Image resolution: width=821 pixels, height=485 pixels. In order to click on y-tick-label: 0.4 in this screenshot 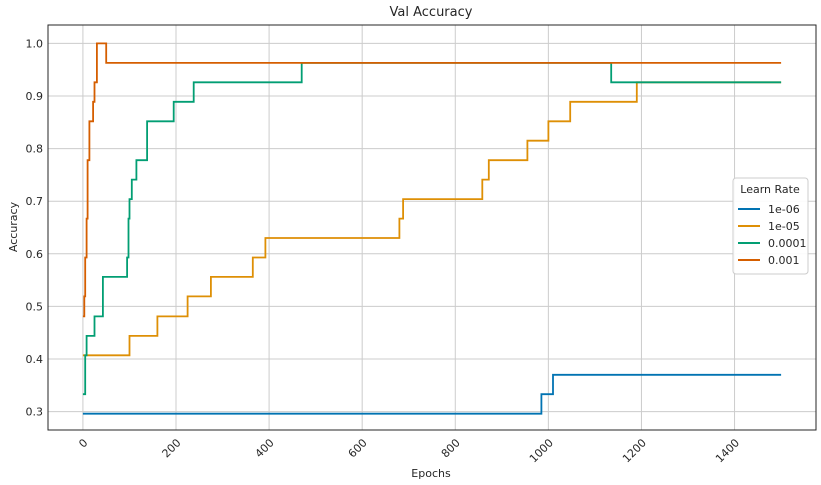, I will do `click(35, 359)`.